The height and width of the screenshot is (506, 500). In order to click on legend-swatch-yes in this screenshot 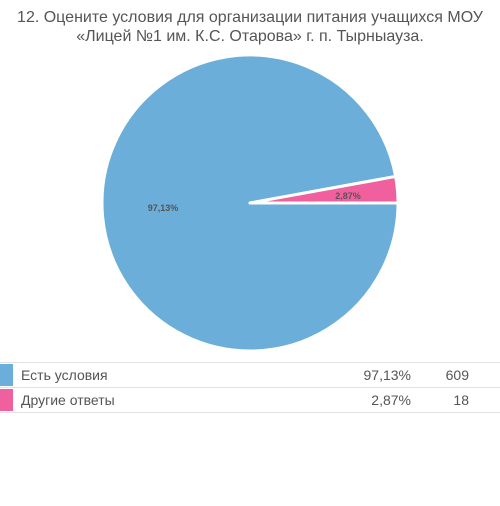, I will do `click(6, 375)`.